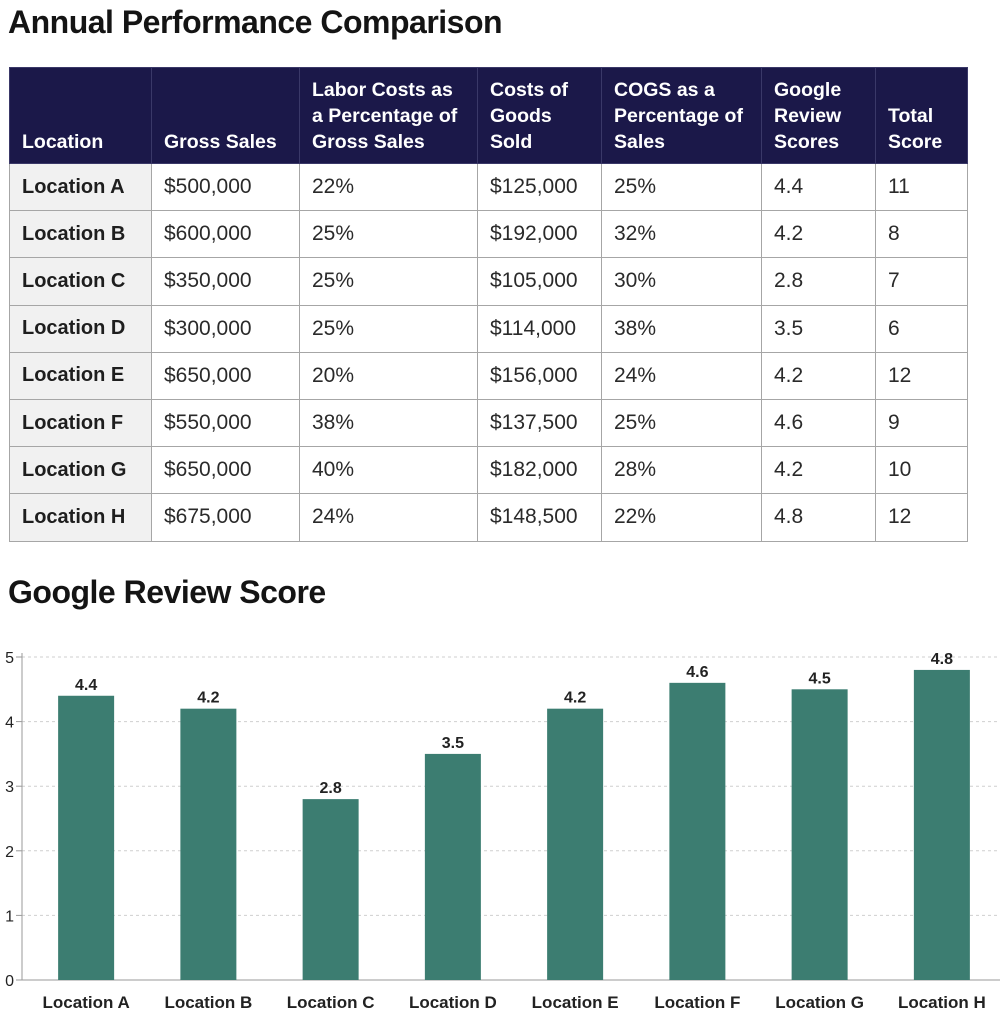  What do you see at coordinates (255, 22) in the screenshot?
I see `table-title: Annual Performance Comparison` at bounding box center [255, 22].